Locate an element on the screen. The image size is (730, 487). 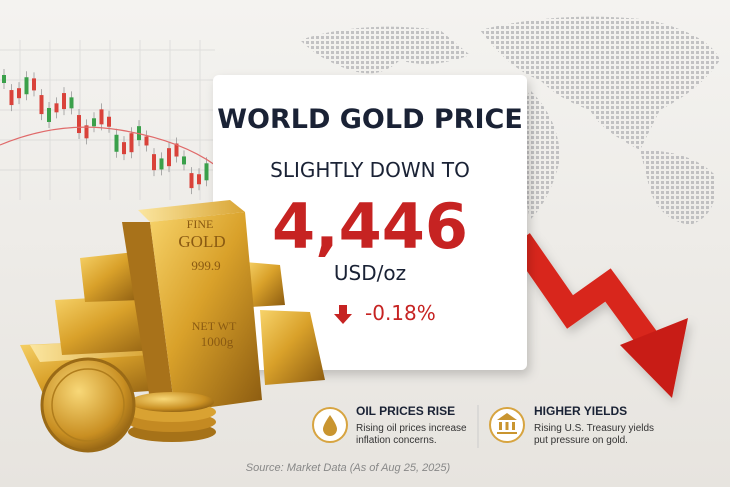
candlestick-decor is located at coordinates (105, 132).